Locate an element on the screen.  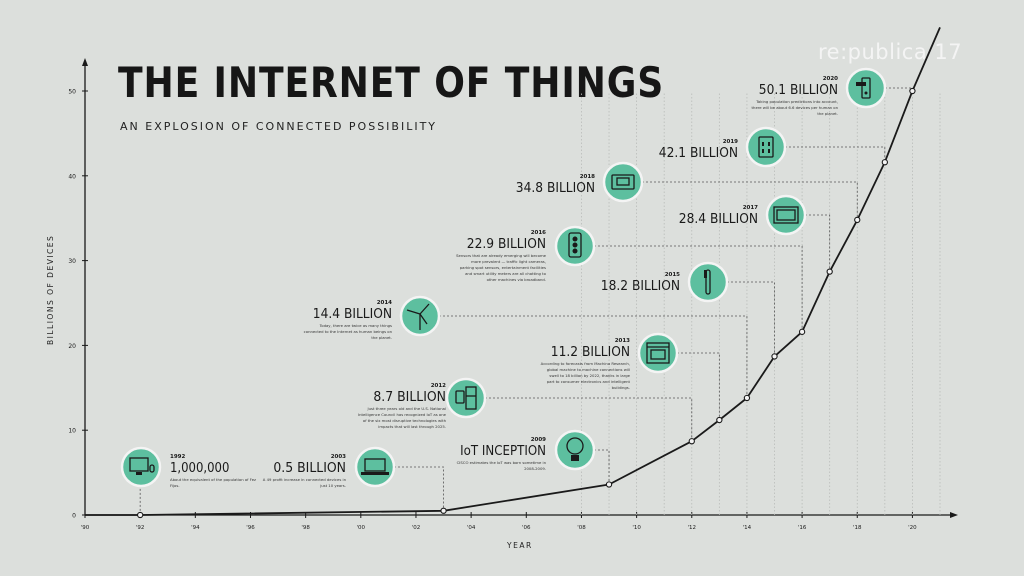
annotation-label: 42.1 BILLION is located at coordinates (698, 153).